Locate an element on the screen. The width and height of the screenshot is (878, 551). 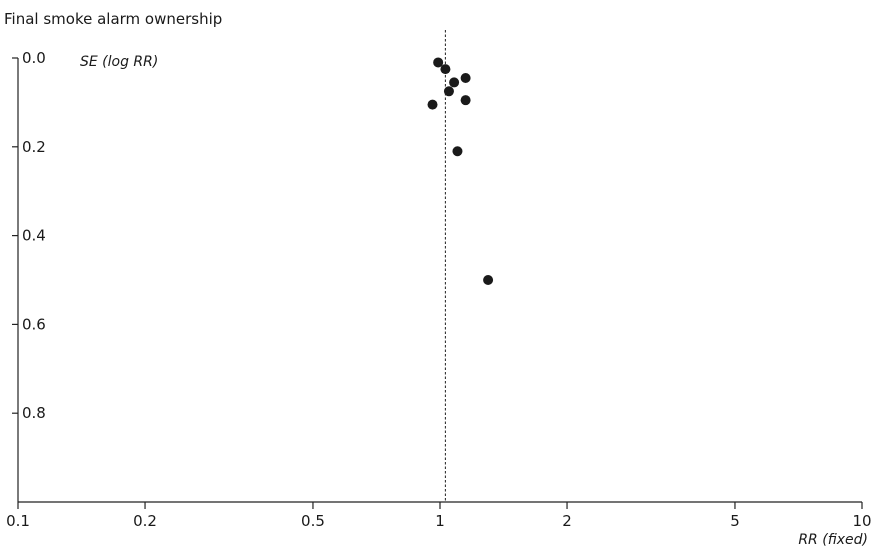
x-tick-label: 0.1 is located at coordinates (18, 521).